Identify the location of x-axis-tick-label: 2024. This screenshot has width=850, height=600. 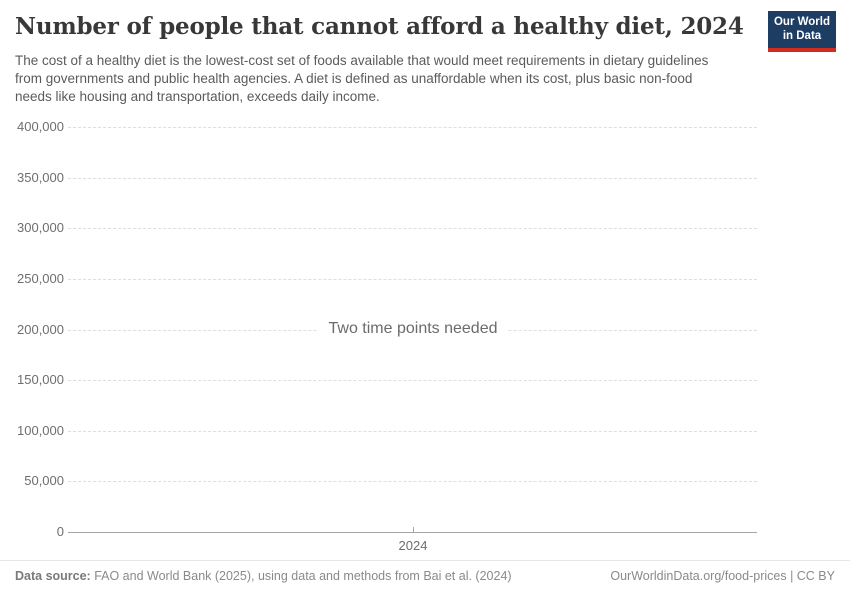
(413, 545).